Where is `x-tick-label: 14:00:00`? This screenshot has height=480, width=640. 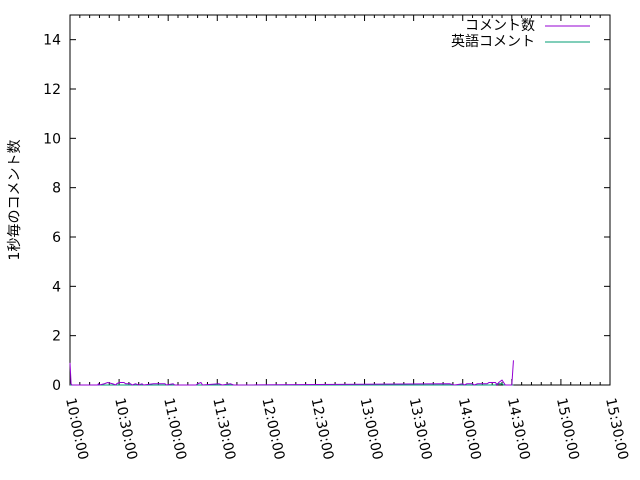 x-tick-label: 14:00:00 is located at coordinates (469, 429).